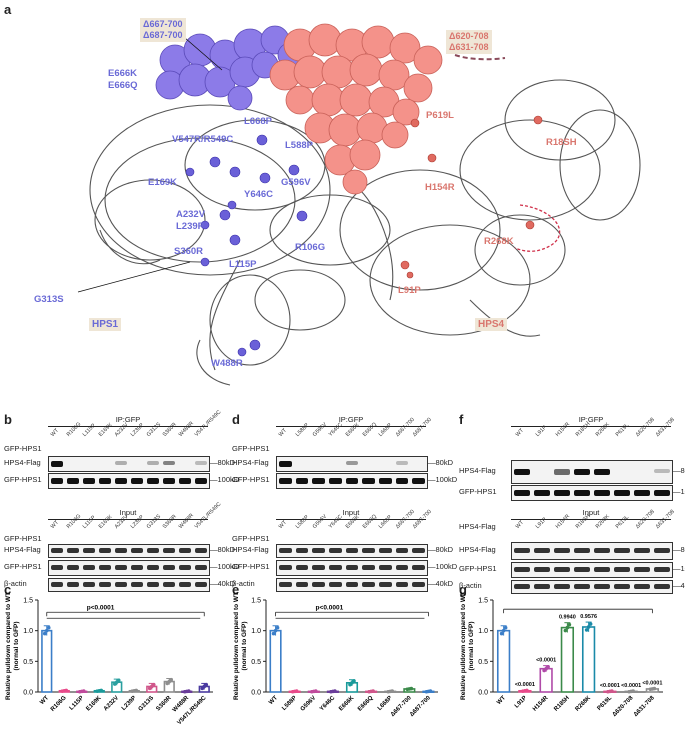  Describe the element at coordinates (55, 432) in the screenshot. I see `panel_b-ip-lane-label: WT` at that location.